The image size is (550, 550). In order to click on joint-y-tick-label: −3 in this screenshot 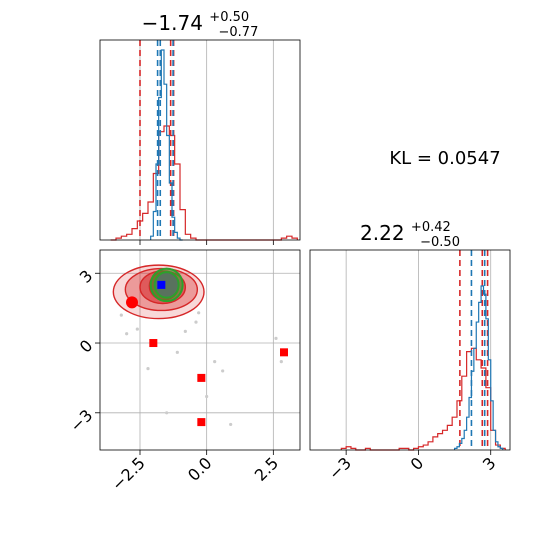, I will do `click(81, 421)`.